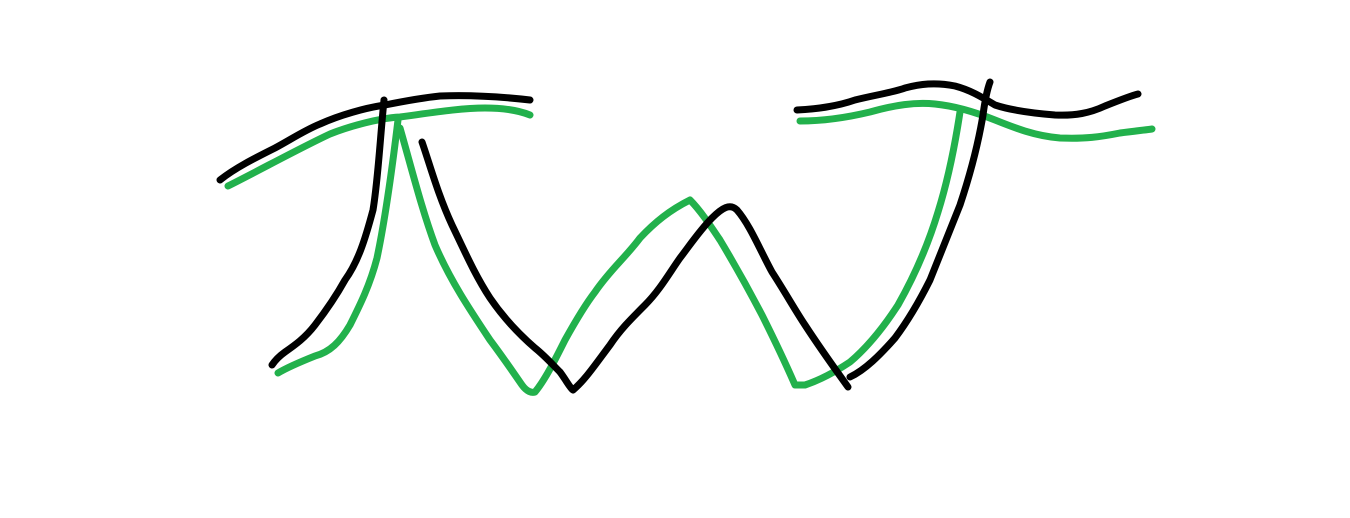  I want to click on green-stroke-right-top-arc, so click(976, 120).